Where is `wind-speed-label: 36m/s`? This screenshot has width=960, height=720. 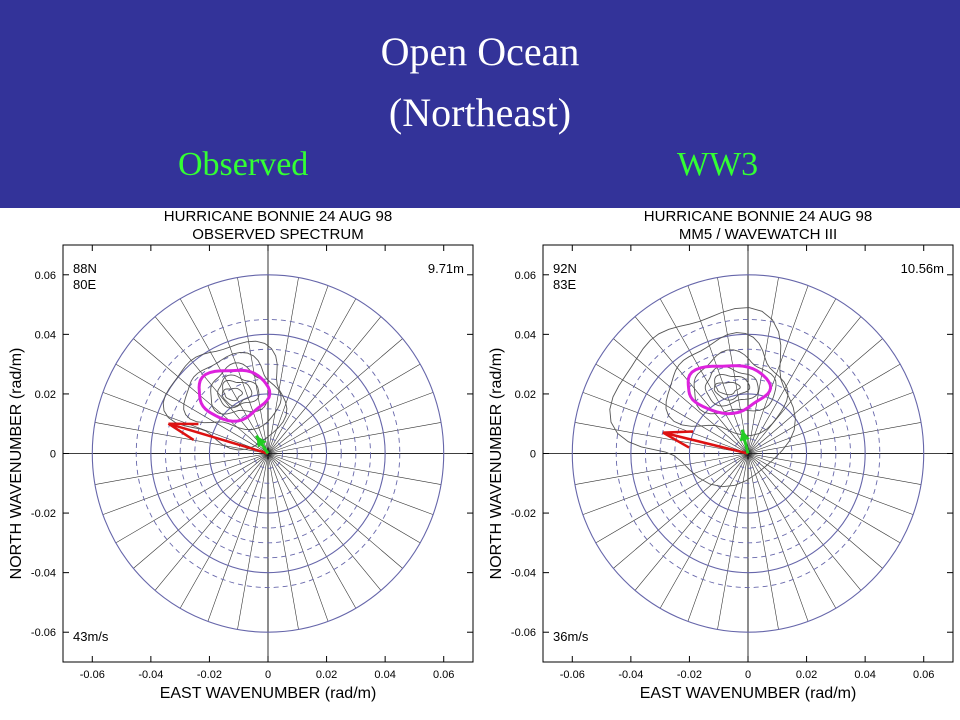
wind-speed-label: 36m/s is located at coordinates (571, 636).